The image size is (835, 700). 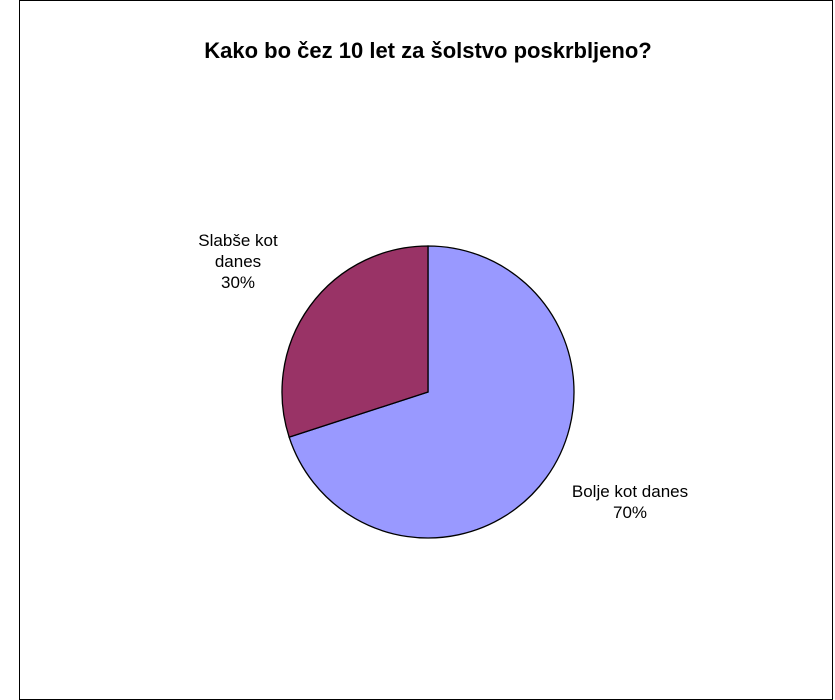 What do you see at coordinates (630, 502) in the screenshot?
I see `slice-label-1: Bolje kot danes 70%` at bounding box center [630, 502].